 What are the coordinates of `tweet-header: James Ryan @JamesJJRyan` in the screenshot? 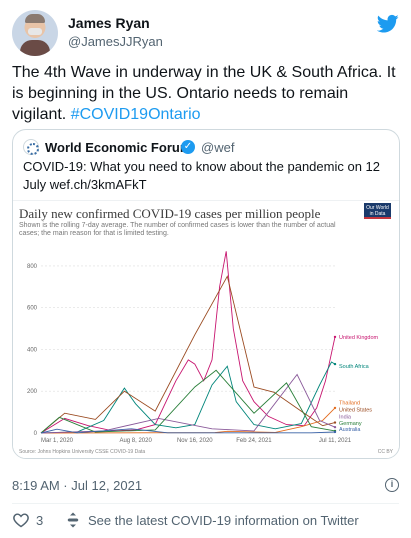 It's located at (205, 34).